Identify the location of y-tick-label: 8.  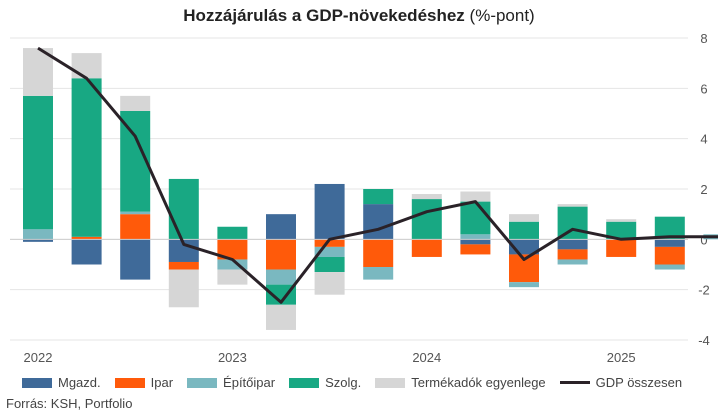
(703, 38).